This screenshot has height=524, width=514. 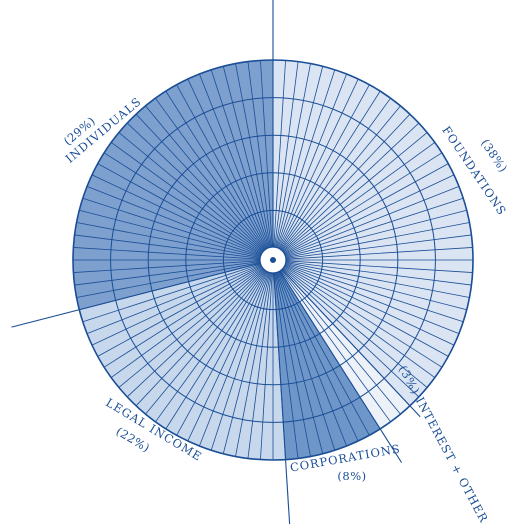 I want to click on slice-value-label-foundations: (38%), so click(x=494, y=155).